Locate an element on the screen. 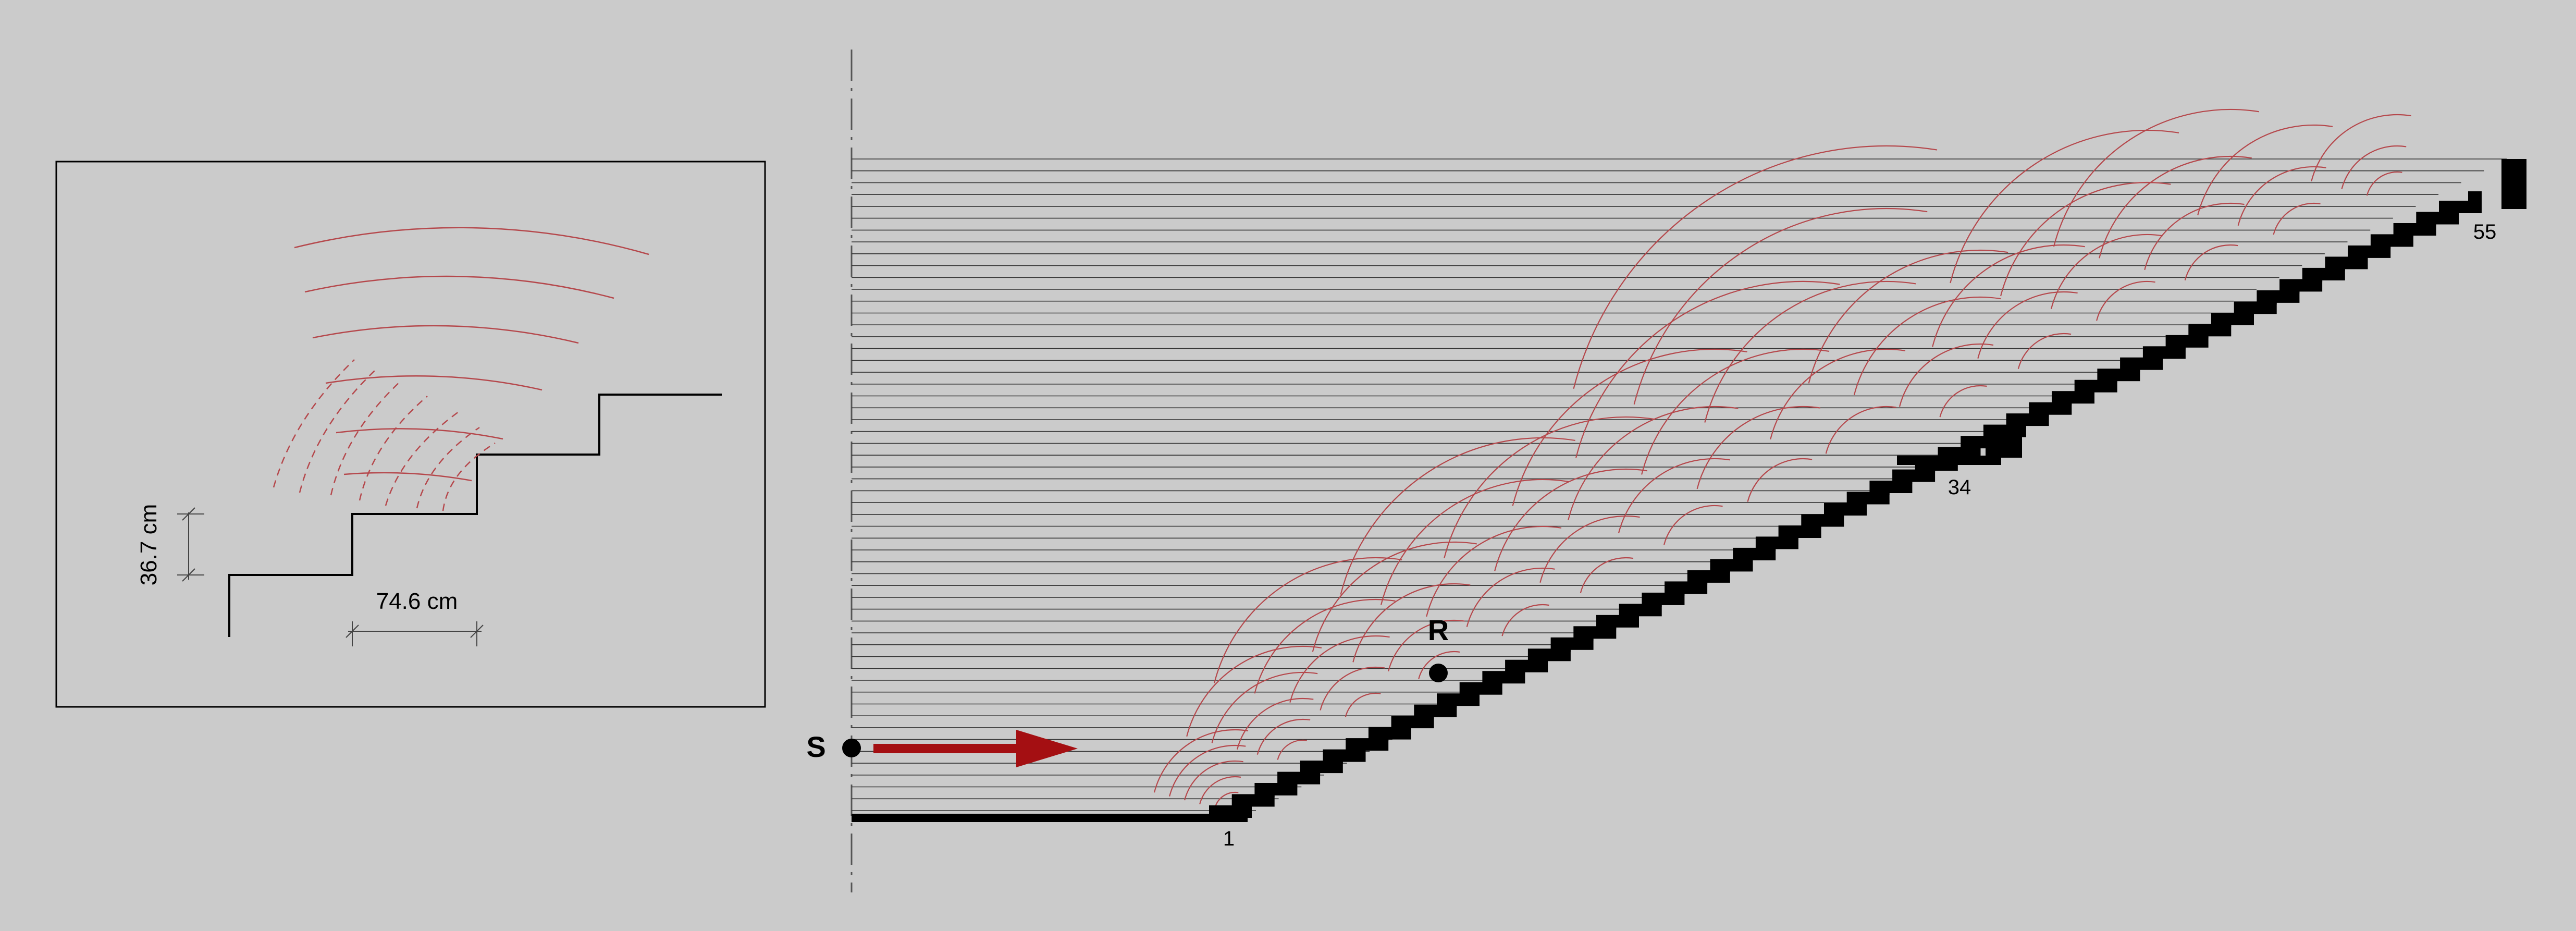 Image resolution: width=2576 pixels, height=931 pixels. step-label-1: 1 is located at coordinates (1229, 838).